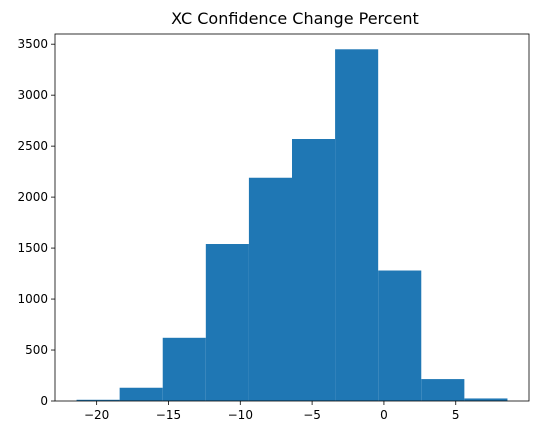 This screenshot has width=560, height=439. Describe the element at coordinates (32, 44) in the screenshot. I see `y-tick-label: 3500` at that location.